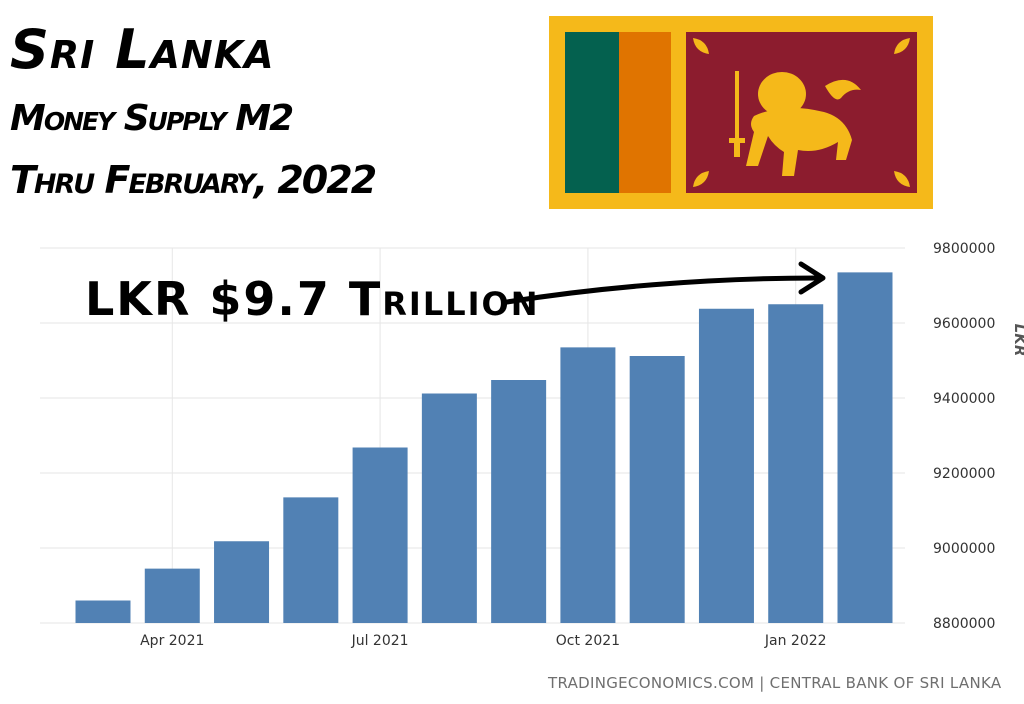 This screenshot has width=1024, height=704. Describe the element at coordinates (588, 485) in the screenshot. I see `bar-oct-2021` at that location.